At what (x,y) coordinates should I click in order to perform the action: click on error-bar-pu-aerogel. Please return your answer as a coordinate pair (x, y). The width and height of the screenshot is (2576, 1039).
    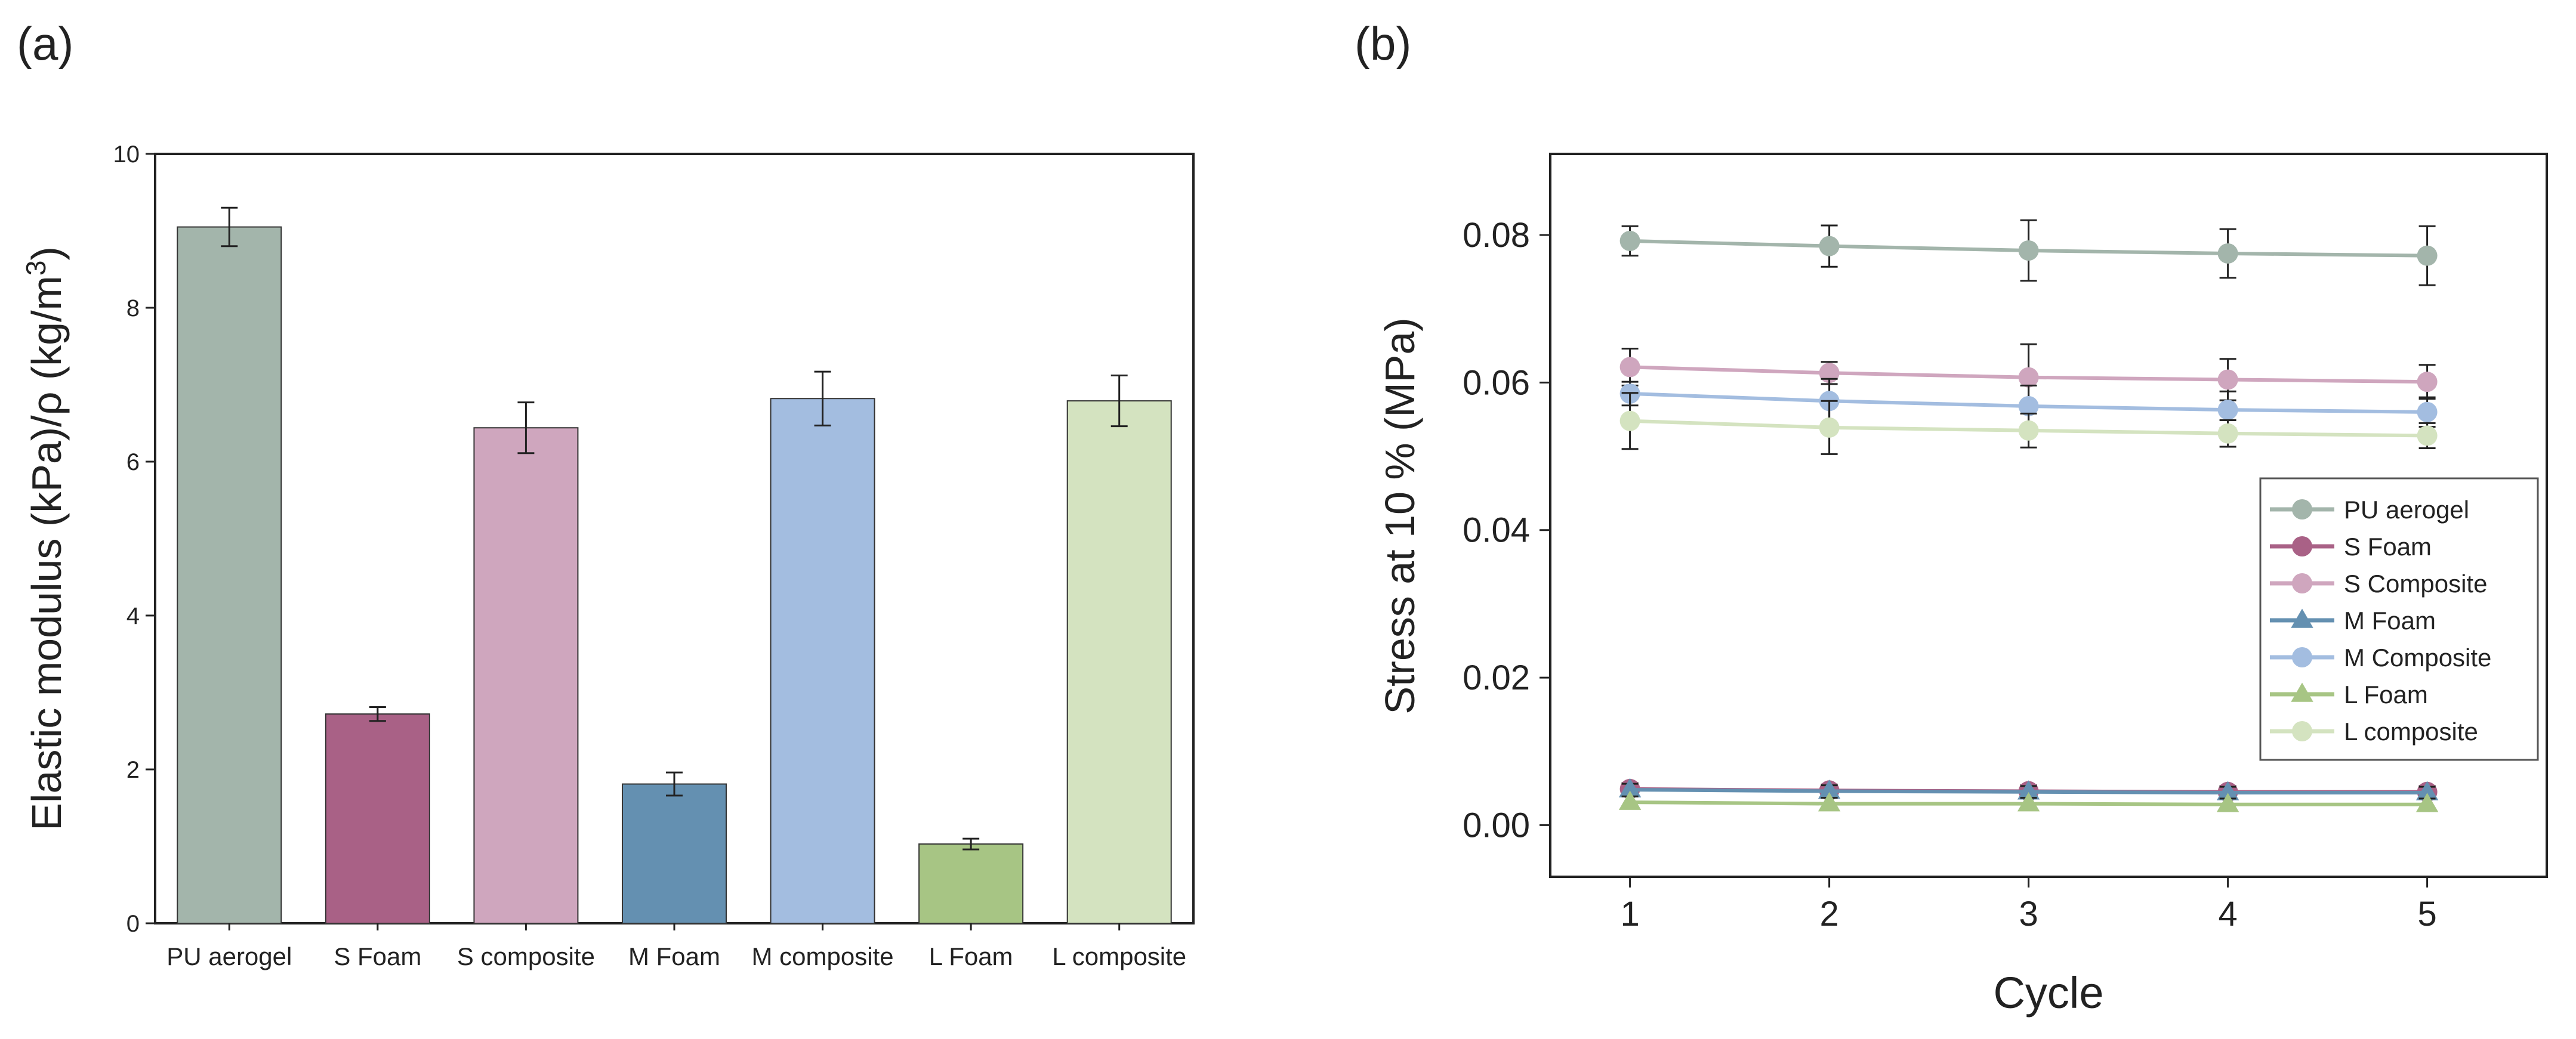
    Looking at the image, I should click on (229, 227).